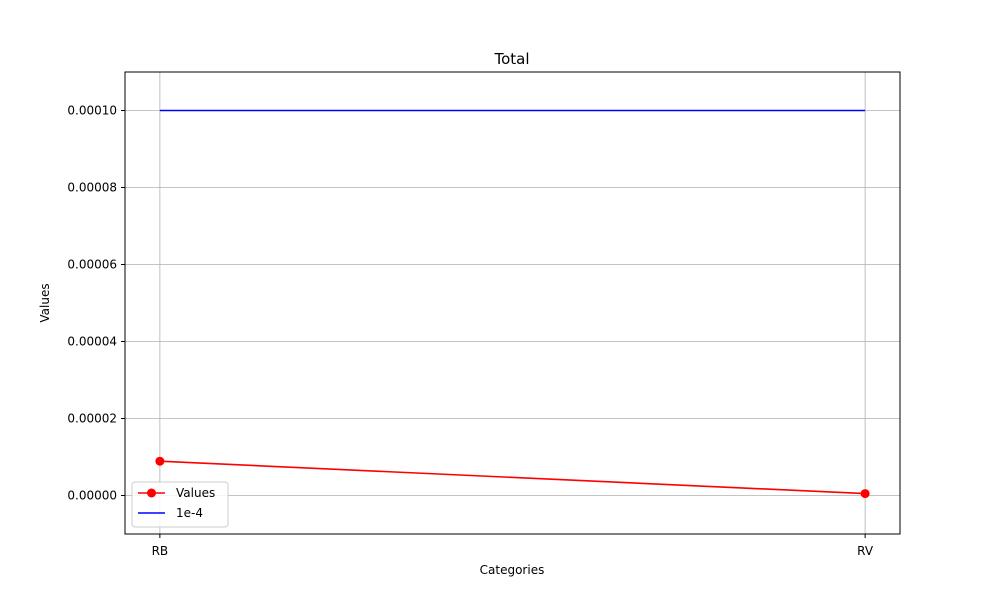  What do you see at coordinates (92, 496) in the screenshot?
I see `y-tick-label: 0.00000` at bounding box center [92, 496].